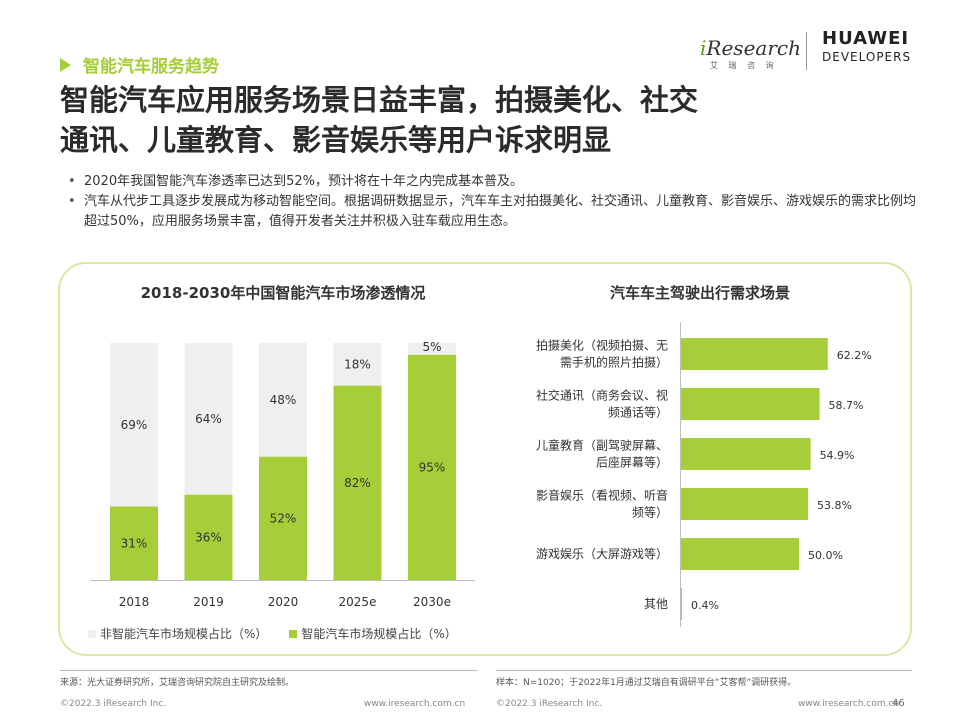 This screenshot has width=960, height=720. What do you see at coordinates (602, 495) in the screenshot?
I see `hbar-category-label-3-0: 影音娱乐（看视频、听音` at bounding box center [602, 495].